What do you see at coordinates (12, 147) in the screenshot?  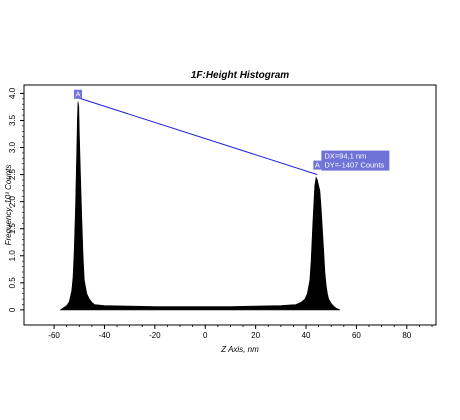 I see `y-tick-label: 3.0` at bounding box center [12, 147].